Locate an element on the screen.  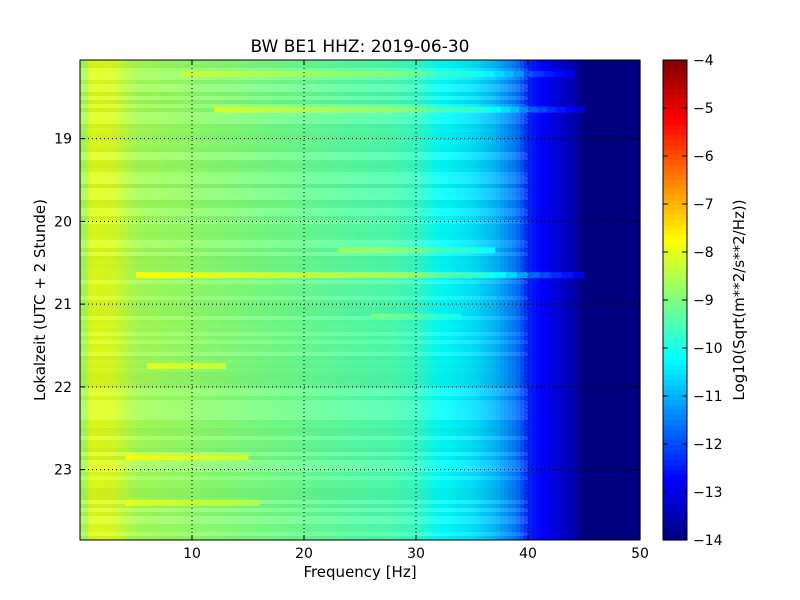
colorbar-tick-label: −5 is located at coordinates (703, 109).